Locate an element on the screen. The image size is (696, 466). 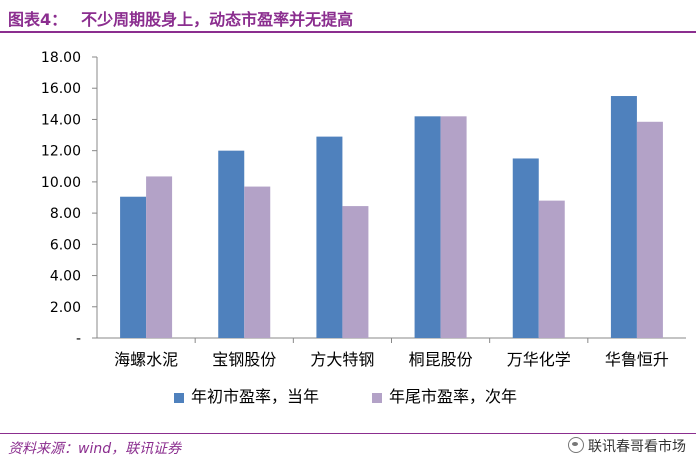
y-tick-label: 6.00 is located at coordinates (65, 245).